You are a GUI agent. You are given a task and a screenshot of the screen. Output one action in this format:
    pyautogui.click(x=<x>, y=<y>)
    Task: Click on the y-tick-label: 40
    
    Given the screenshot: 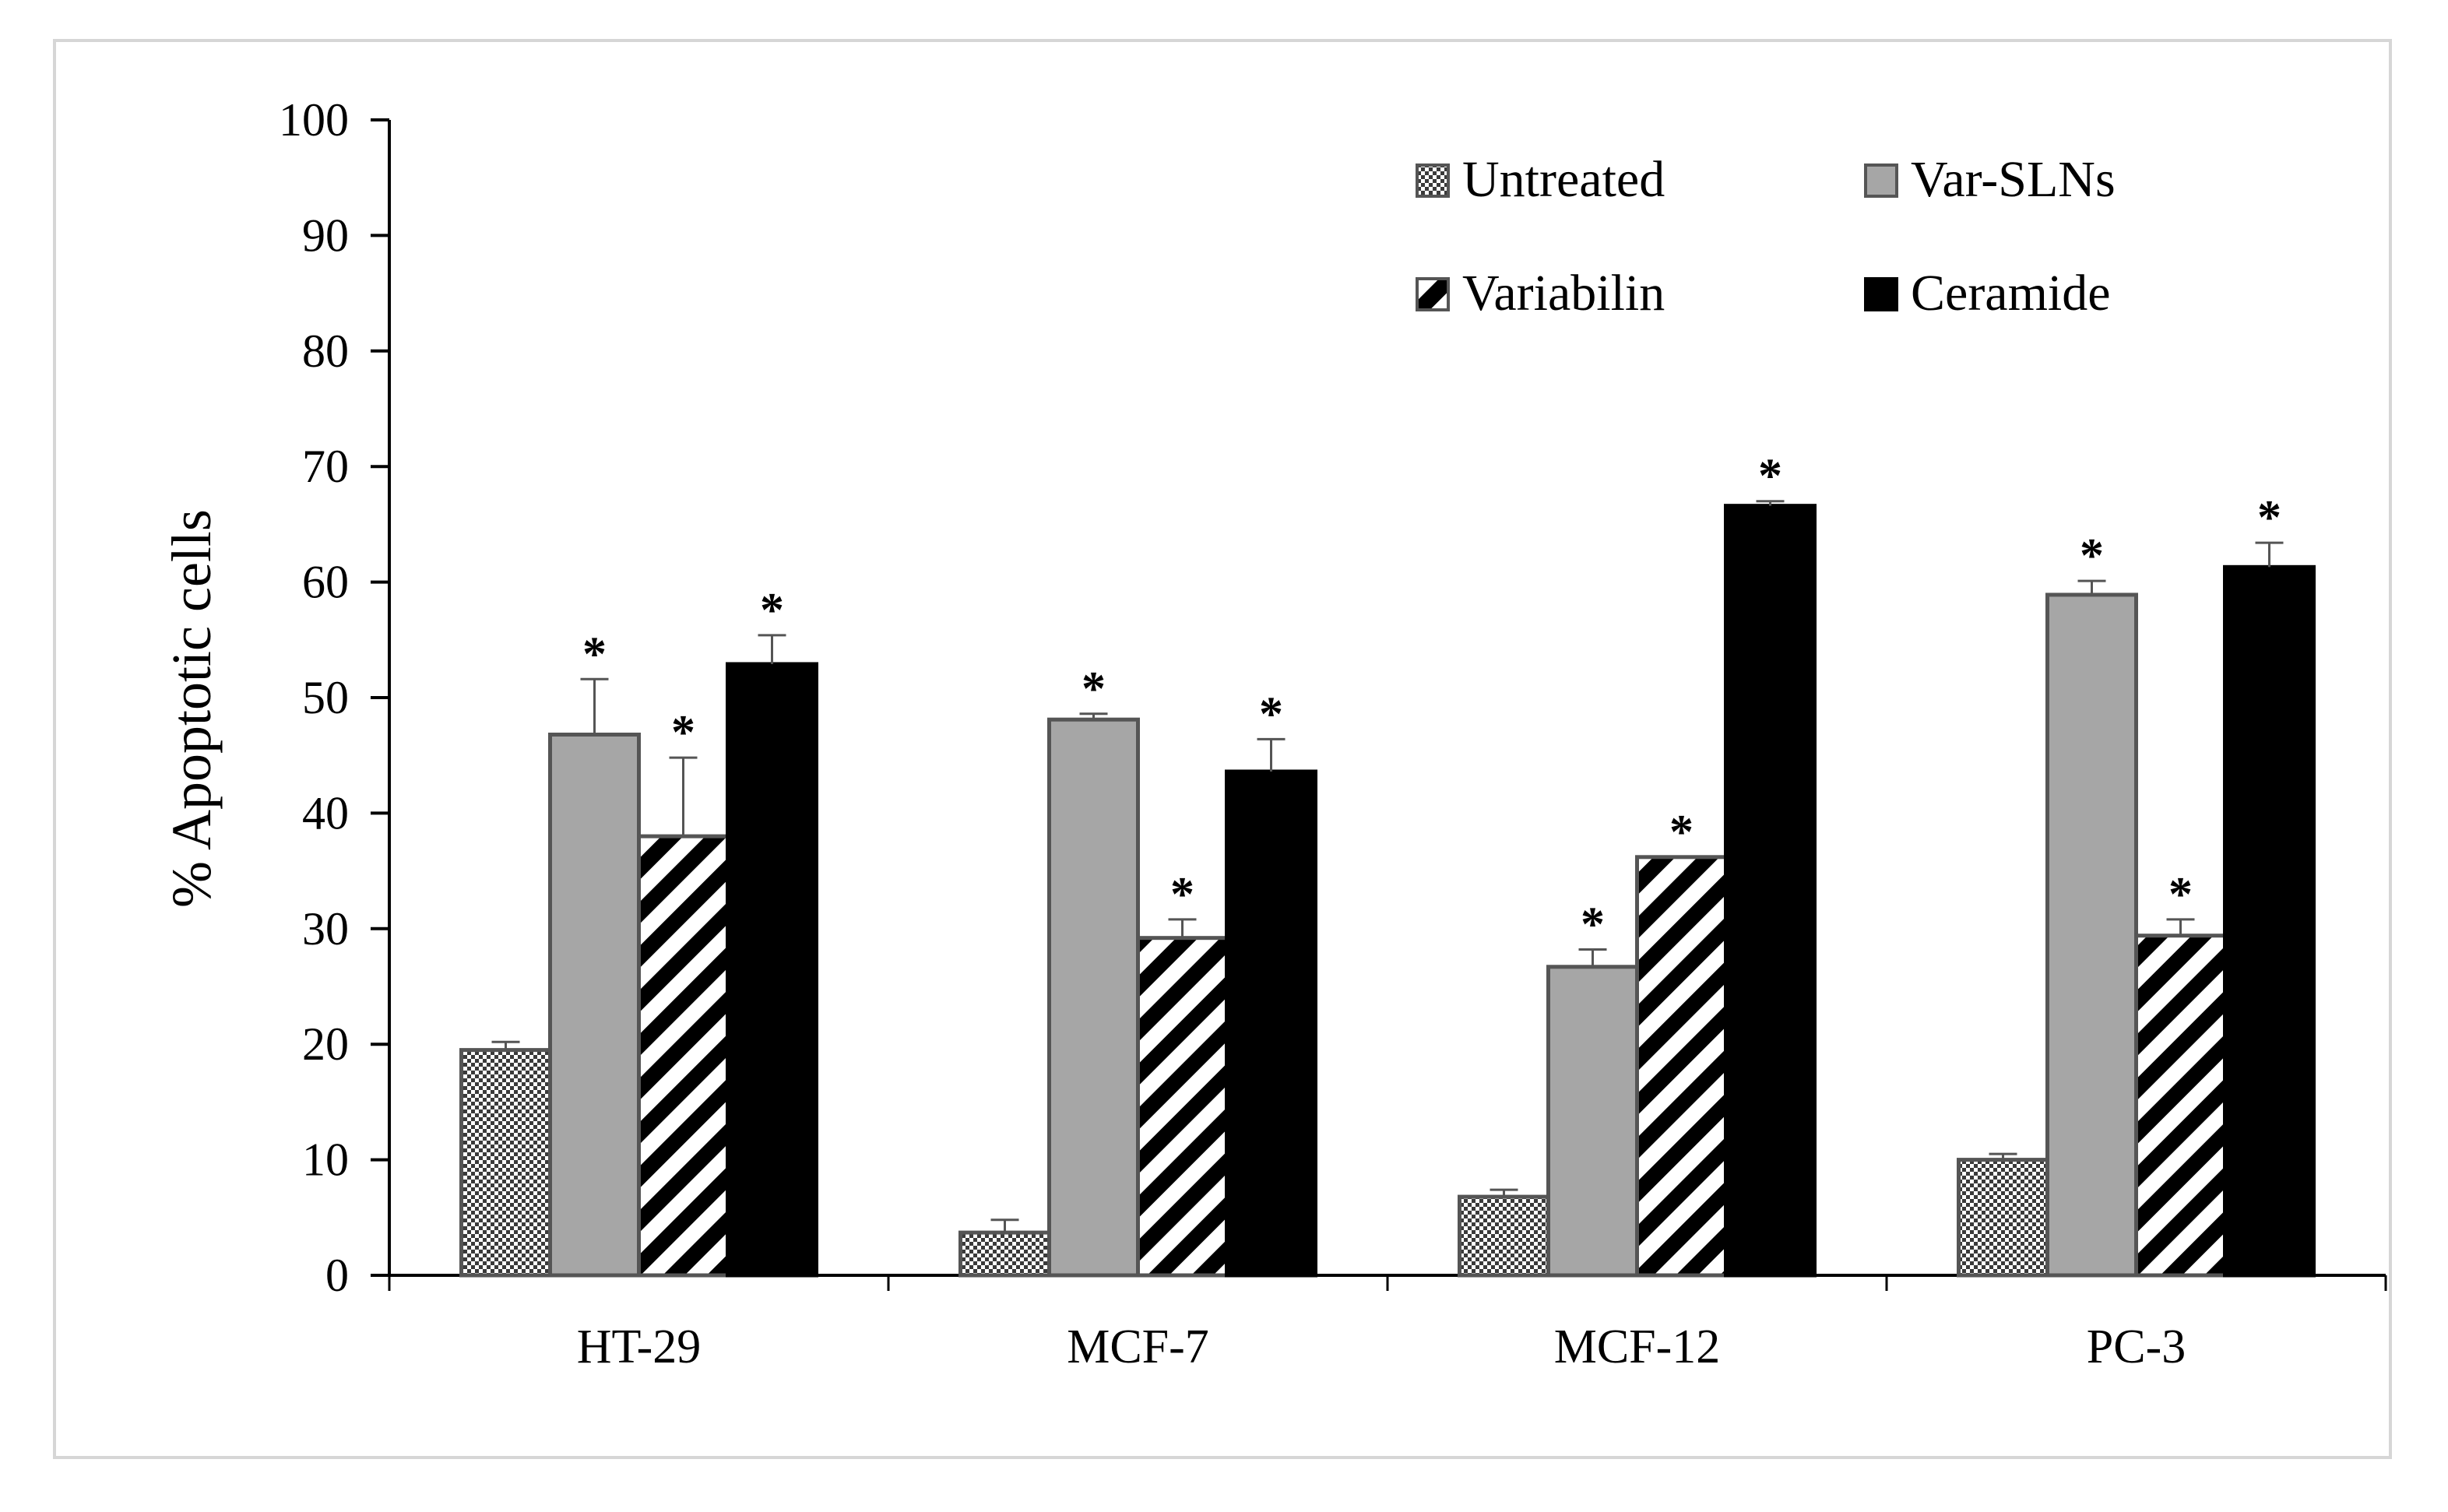 What is the action you would take?
    pyautogui.click(x=325, y=813)
    